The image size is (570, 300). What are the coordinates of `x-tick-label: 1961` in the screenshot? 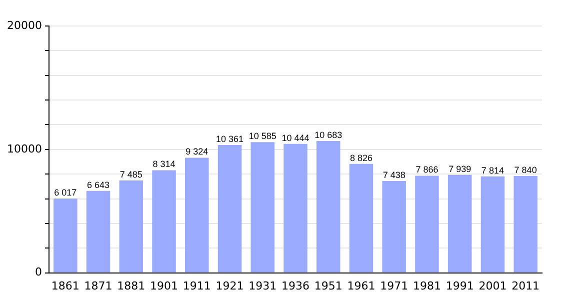 It's located at (361, 285).